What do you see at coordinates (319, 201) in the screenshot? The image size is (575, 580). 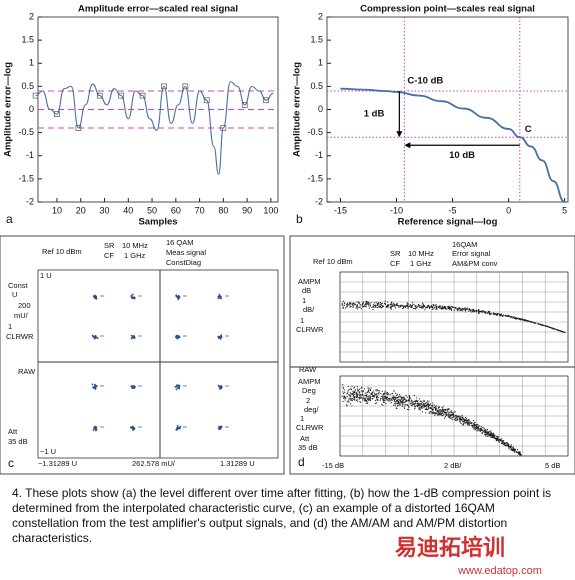 I see `y-tick-label: -2` at bounding box center [319, 201].